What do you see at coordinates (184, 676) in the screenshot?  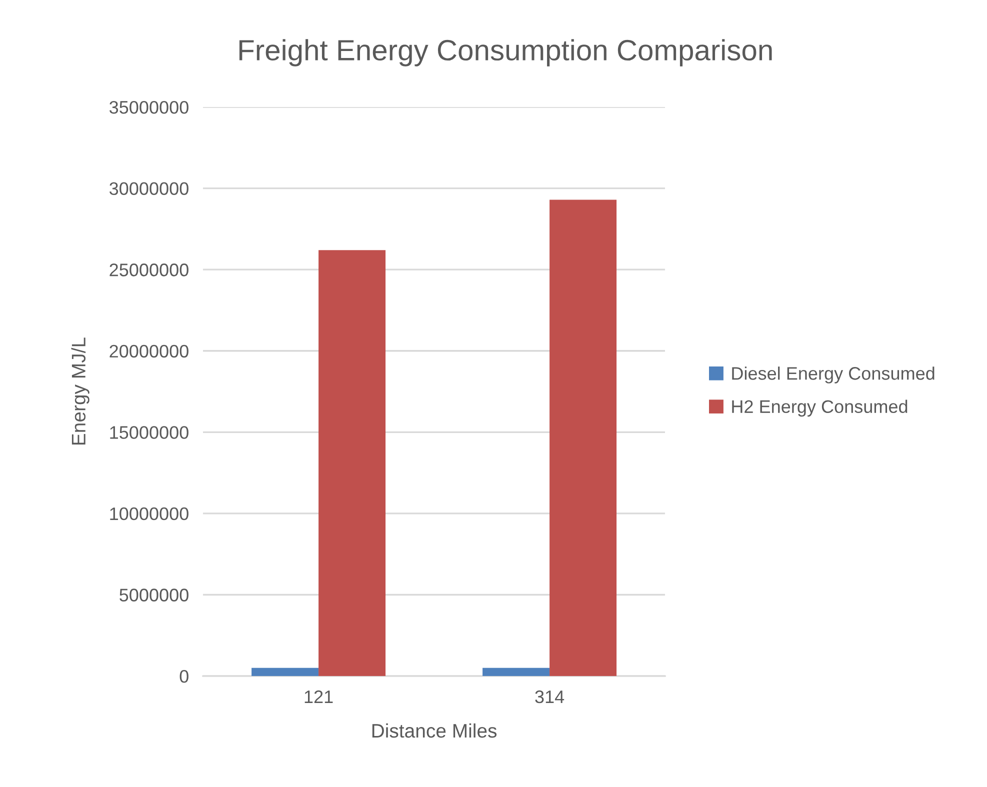 I see `y-tick-label: 0` at bounding box center [184, 676].